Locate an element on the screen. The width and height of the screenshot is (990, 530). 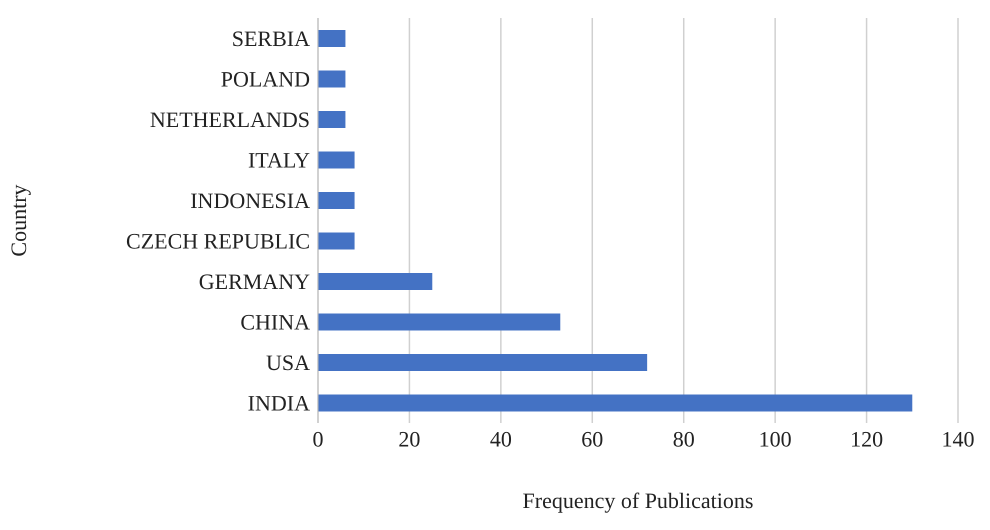
x-tick-label: 40 is located at coordinates (501, 439).